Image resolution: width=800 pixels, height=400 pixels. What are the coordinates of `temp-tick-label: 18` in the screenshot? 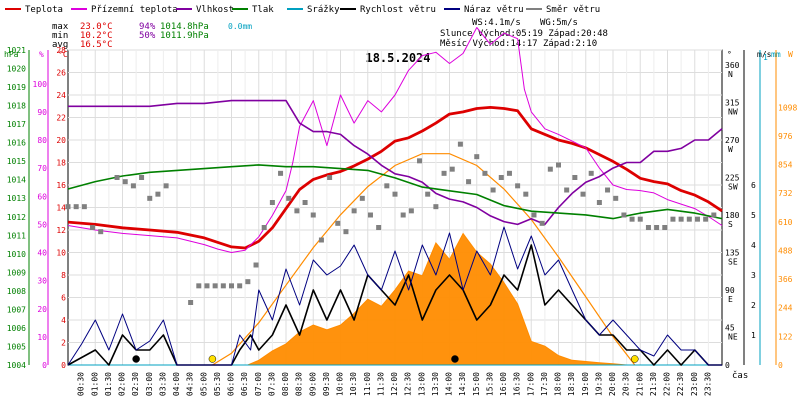 It's located at (61, 163).